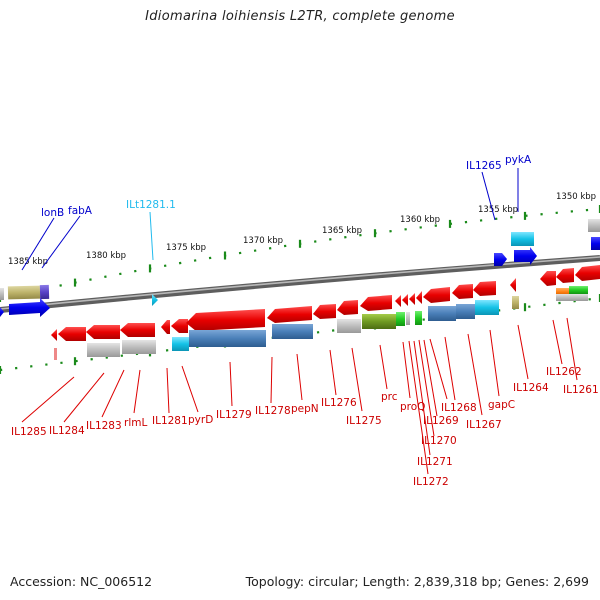 This screenshot has width=600, height=600. What do you see at coordinates (484, 288) in the screenshot?
I see `gene-IL1267-arrow` at bounding box center [484, 288].